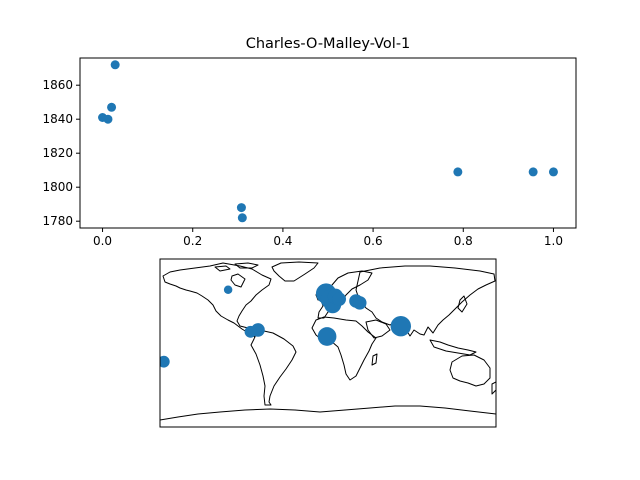 The width and height of the screenshot is (640, 480). What do you see at coordinates (238, 280) in the screenshot?
I see `coastline-hudson-bay` at bounding box center [238, 280].